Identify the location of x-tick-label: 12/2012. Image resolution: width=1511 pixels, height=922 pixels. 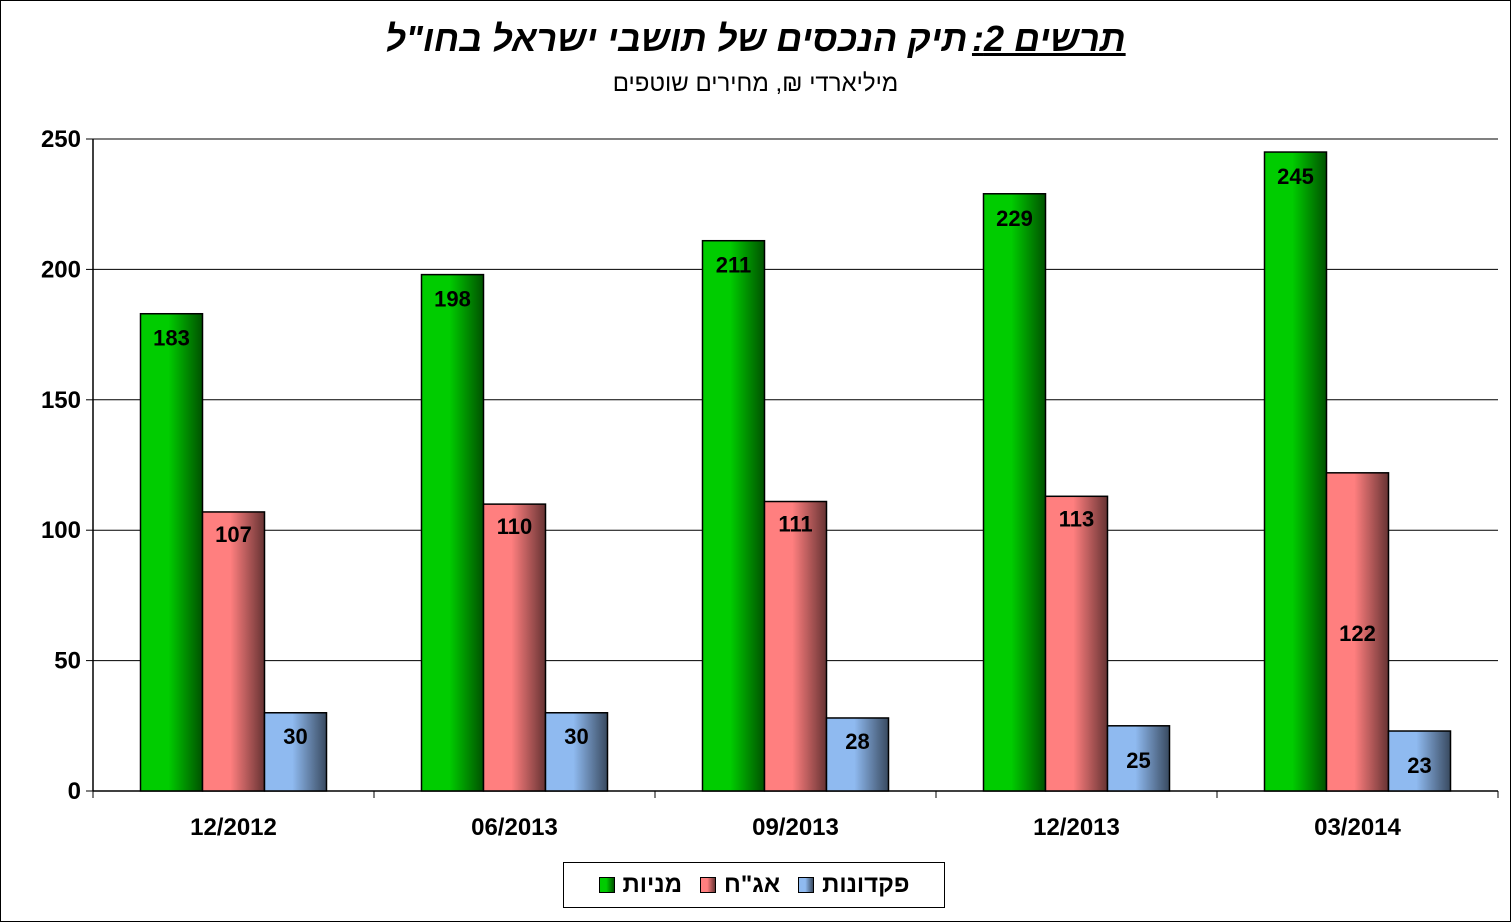
(233, 827).